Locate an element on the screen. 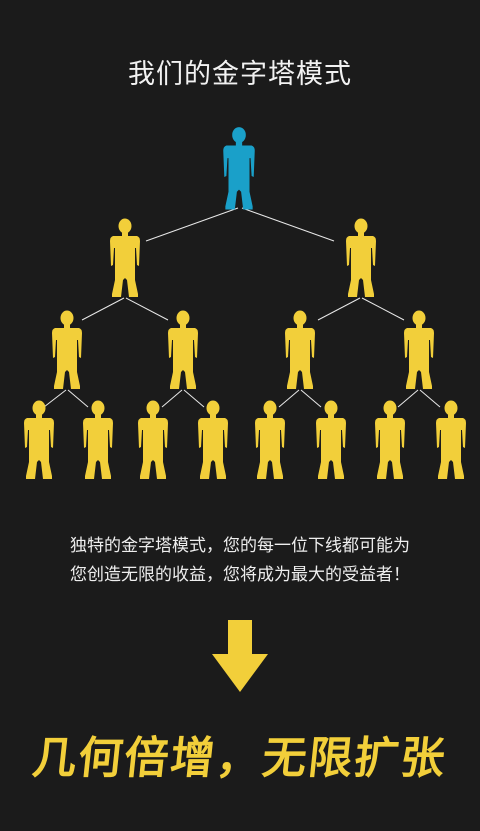 The image size is (480, 831). description-line: 独特的金字塔模式，您的每一位下线都可能为 is located at coordinates (240, 546).